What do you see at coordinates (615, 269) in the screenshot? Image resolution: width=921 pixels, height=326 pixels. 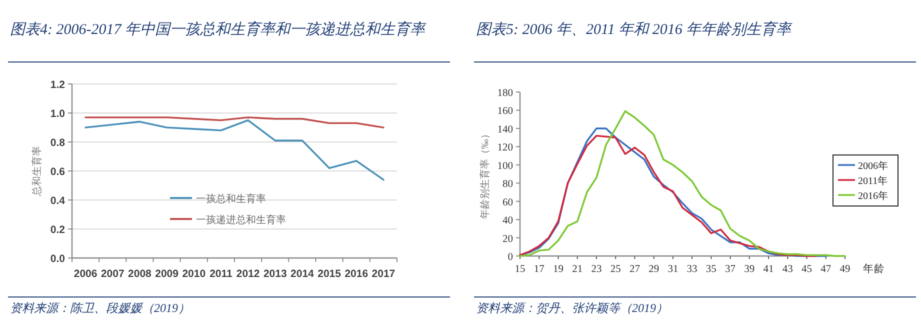 I see `x-tick-label: 25` at bounding box center [615, 269].